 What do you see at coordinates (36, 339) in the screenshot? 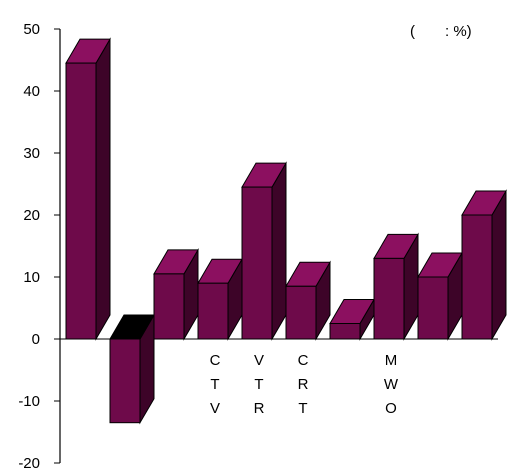
I see `y-tick-label: 0` at bounding box center [36, 339].